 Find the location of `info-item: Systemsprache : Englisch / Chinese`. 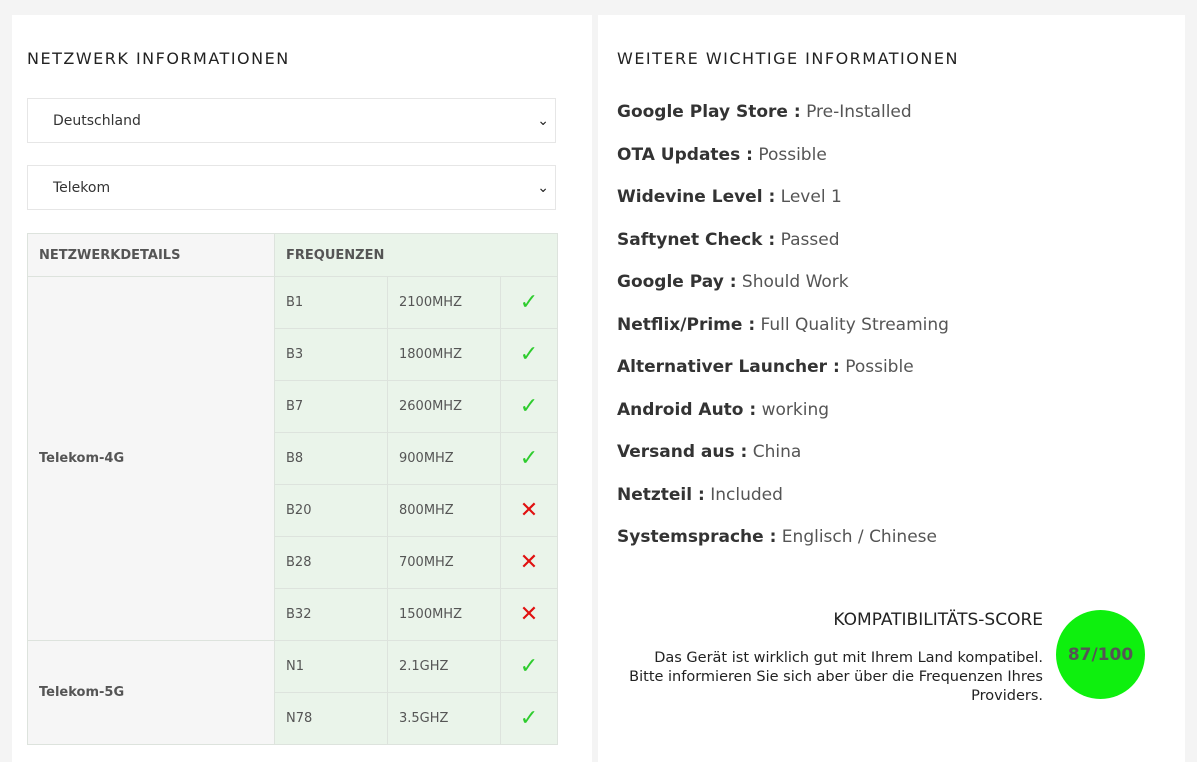

info-item: Systemsprache : Englisch / Chinese is located at coordinates (777, 537).